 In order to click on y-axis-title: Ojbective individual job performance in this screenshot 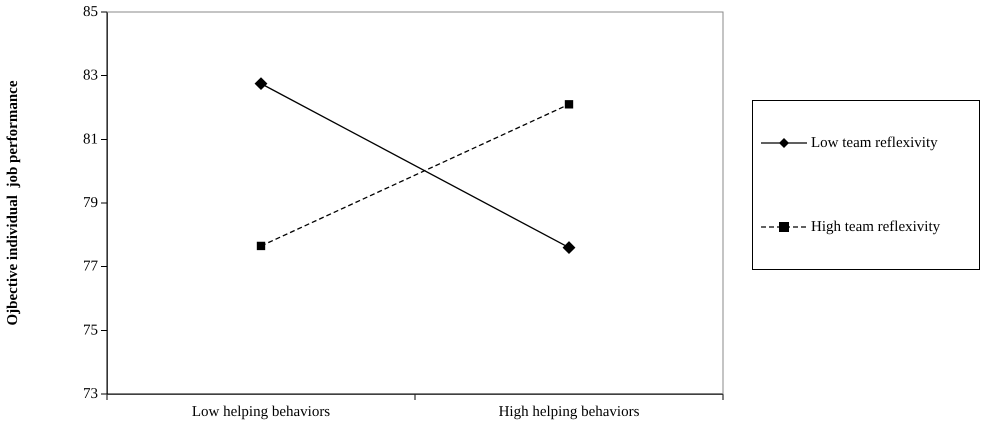, I will do `click(12, 203)`.